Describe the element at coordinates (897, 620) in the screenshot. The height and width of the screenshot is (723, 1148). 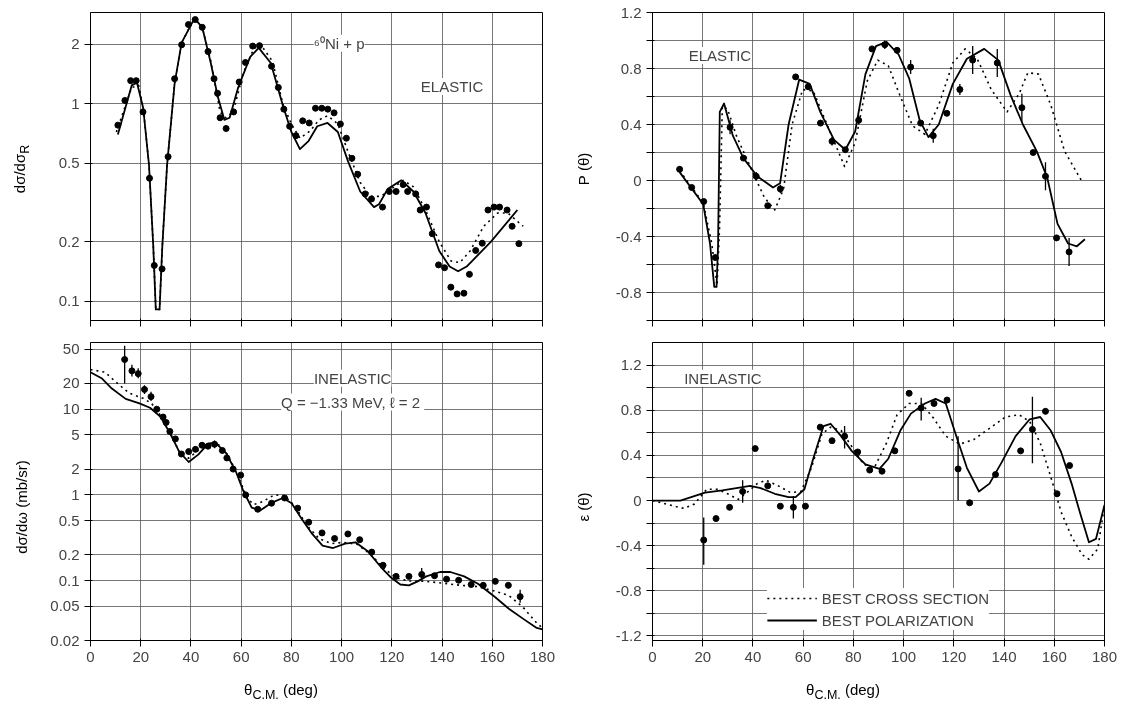
I see `legend-label: BEST POLARIZATION` at that location.